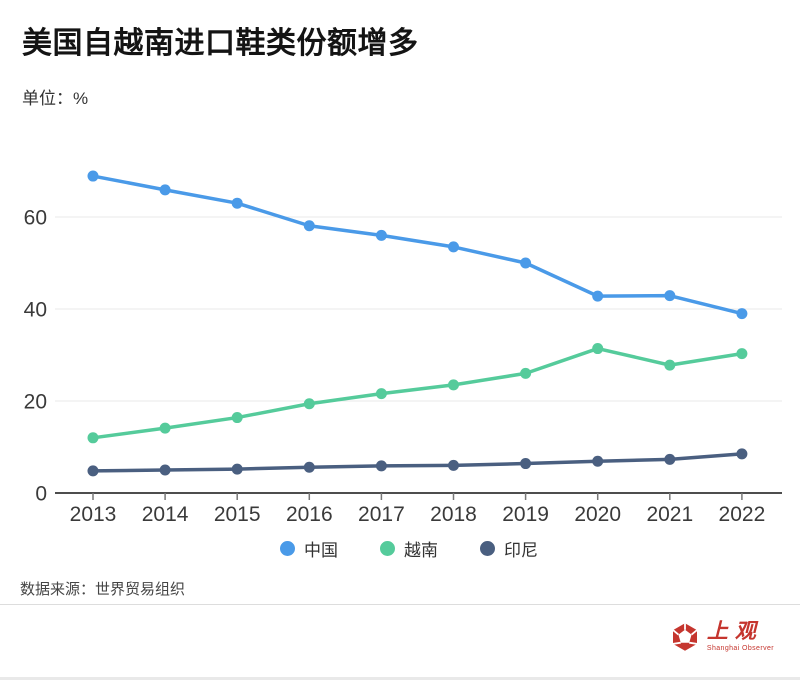 The height and width of the screenshot is (680, 800). I want to click on shanghai-observer-logo: 上观 Shanghai Observer, so click(722, 636).